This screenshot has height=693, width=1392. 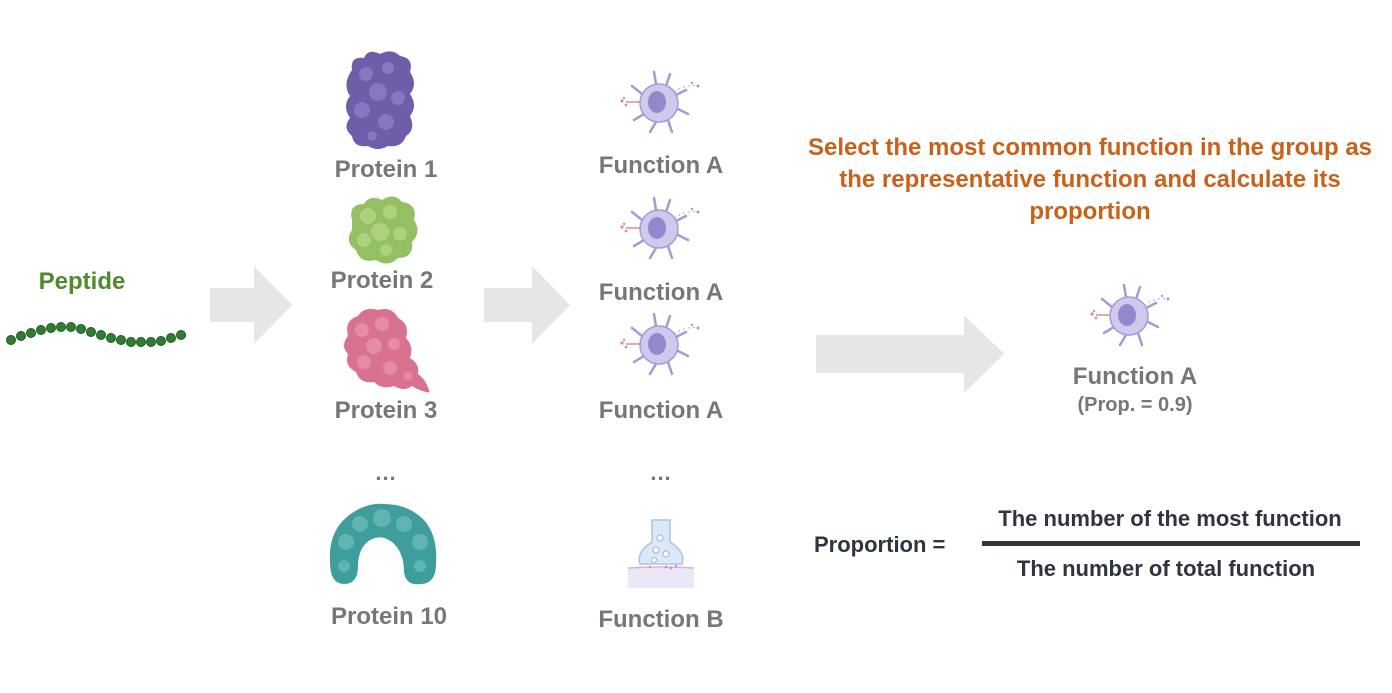 I want to click on protein-label: Protein 2, so click(x=382, y=280).